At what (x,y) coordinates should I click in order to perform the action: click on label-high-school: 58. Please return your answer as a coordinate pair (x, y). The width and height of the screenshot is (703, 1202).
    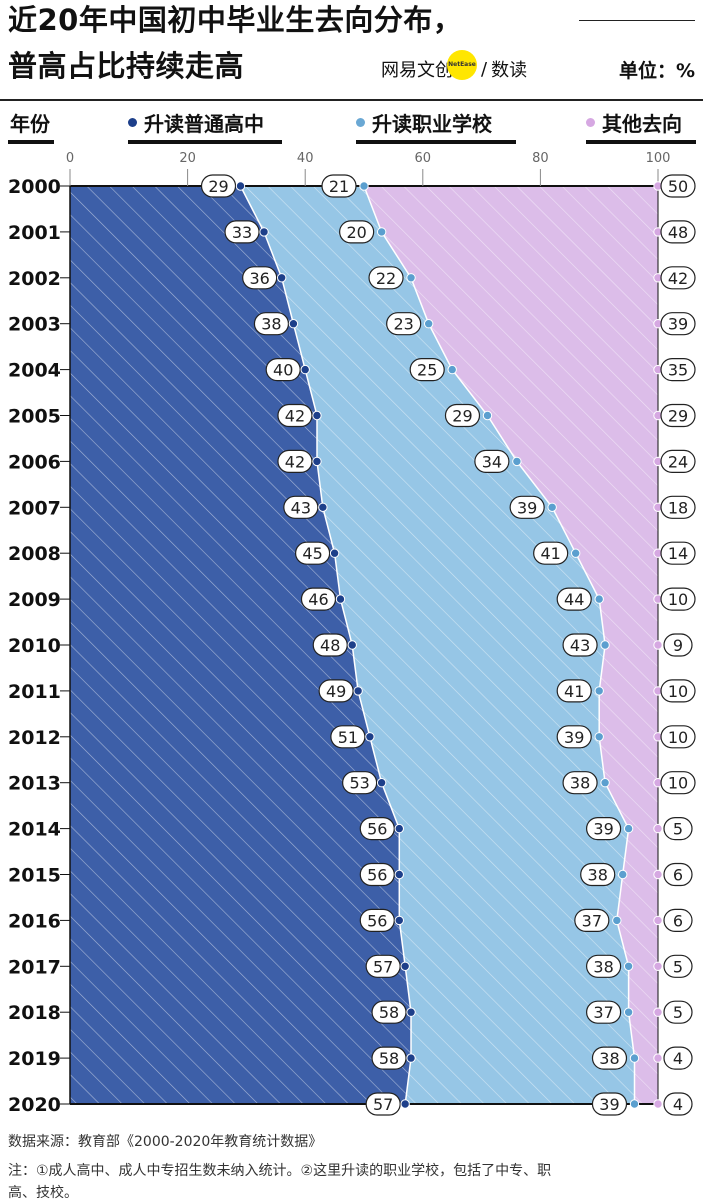
    Looking at the image, I should click on (389, 1012).